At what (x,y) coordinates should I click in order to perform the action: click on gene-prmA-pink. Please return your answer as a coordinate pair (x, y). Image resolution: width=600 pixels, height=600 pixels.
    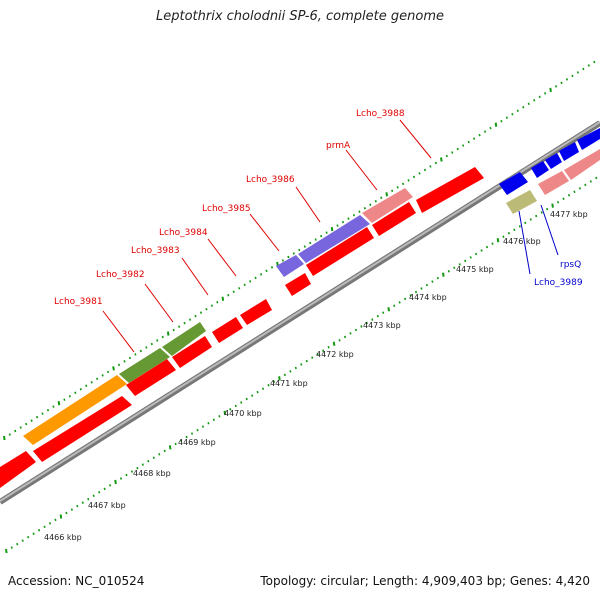
    Looking at the image, I should click on (387, 205).